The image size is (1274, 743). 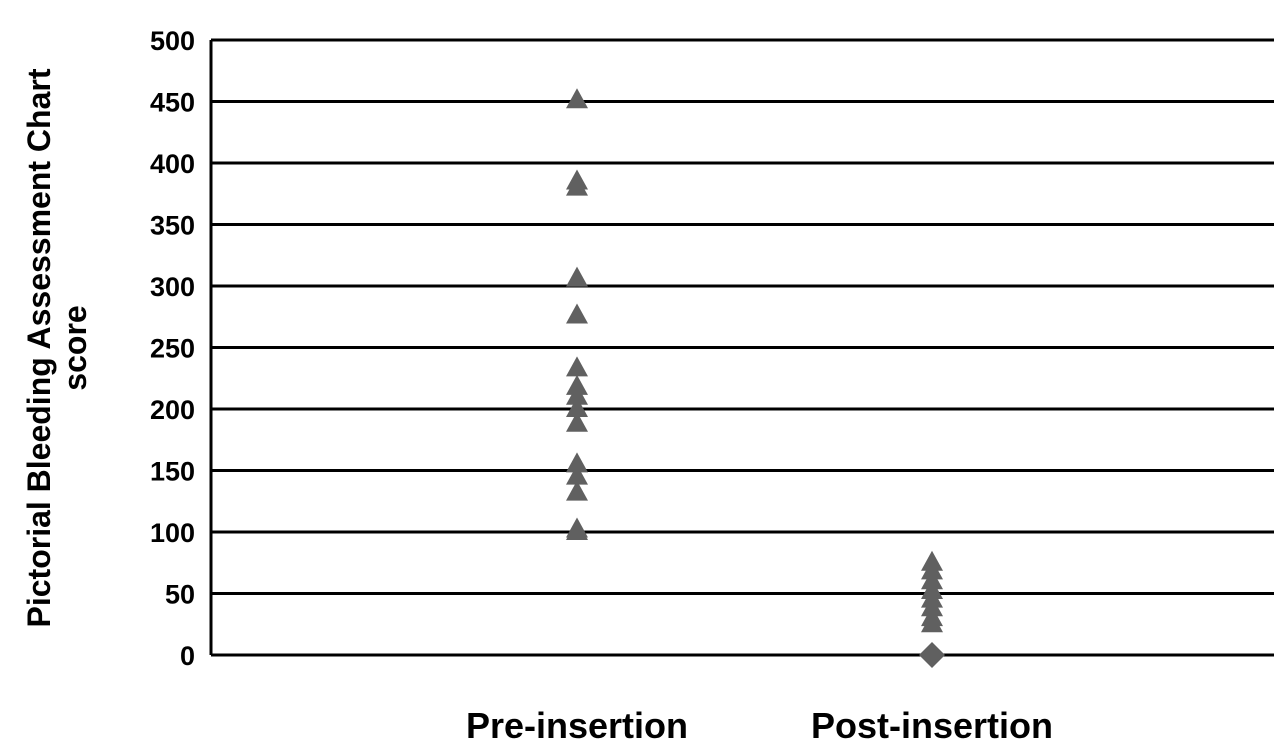 I want to click on y-axis-title-line-2: score, so click(x=75, y=347).